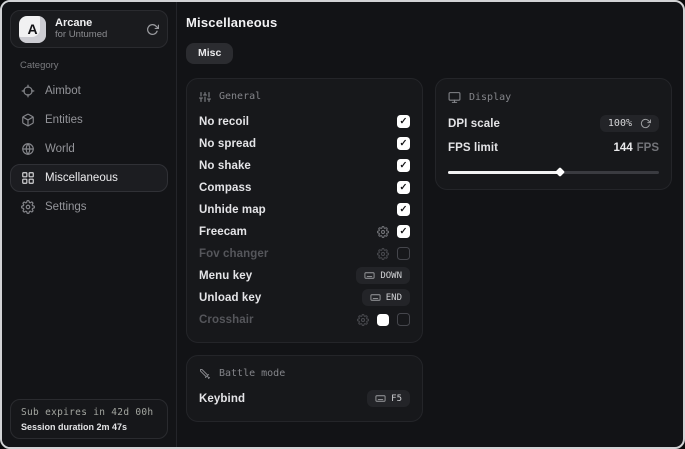  I want to click on display-card: Display DPI scale 100% FPS limit, so click(553, 133).